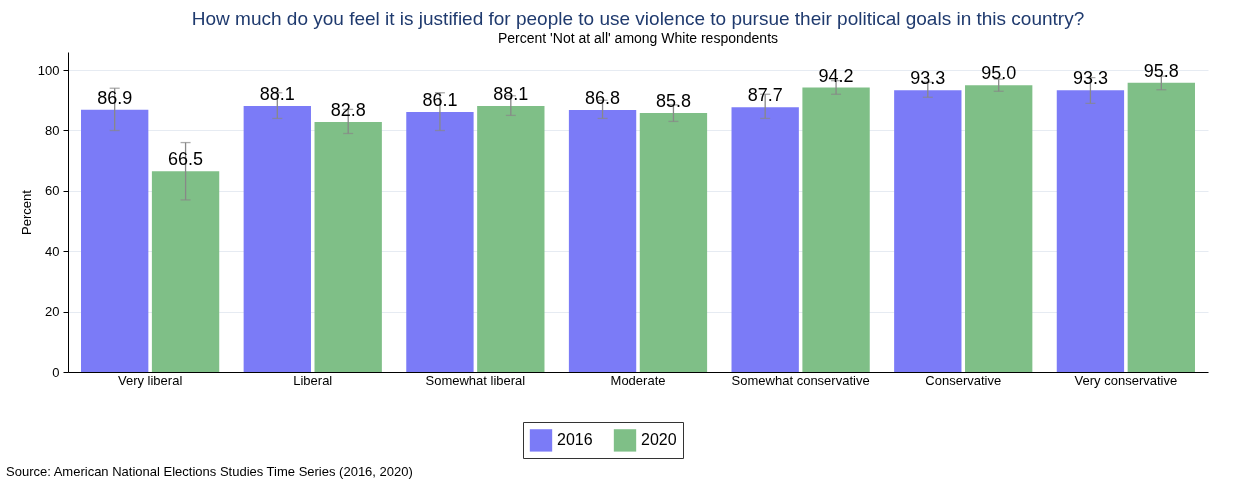 This screenshot has height=495, width=1256. I want to click on x-tick-label: Somewhat liberal, so click(475, 380).